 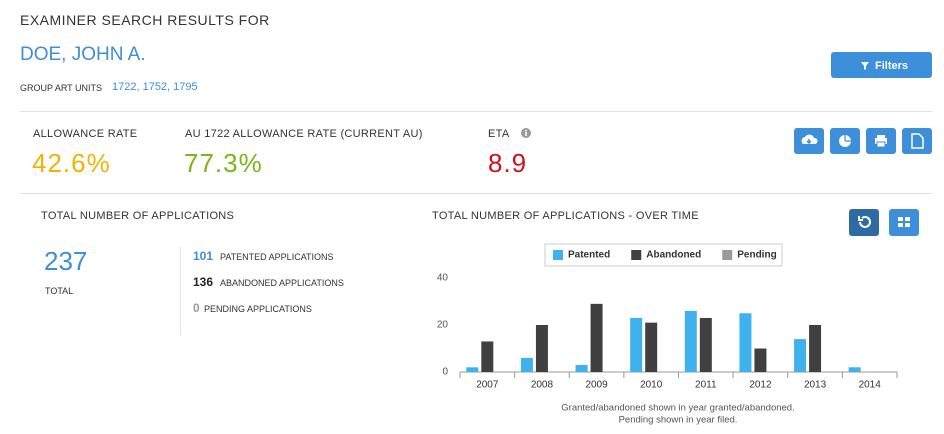 What do you see at coordinates (589, 255) in the screenshot?
I see `legend-label: Patented` at bounding box center [589, 255].